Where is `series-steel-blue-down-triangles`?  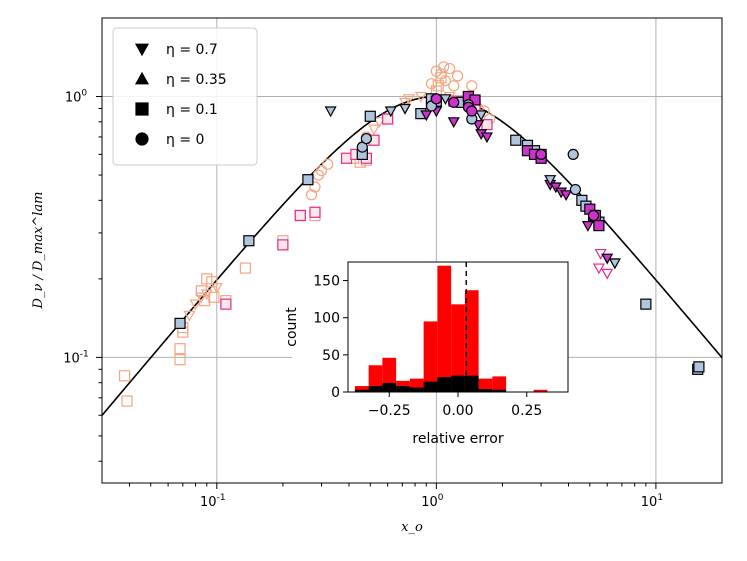 series-steel-blue-down-triangles is located at coordinates (472, 182).